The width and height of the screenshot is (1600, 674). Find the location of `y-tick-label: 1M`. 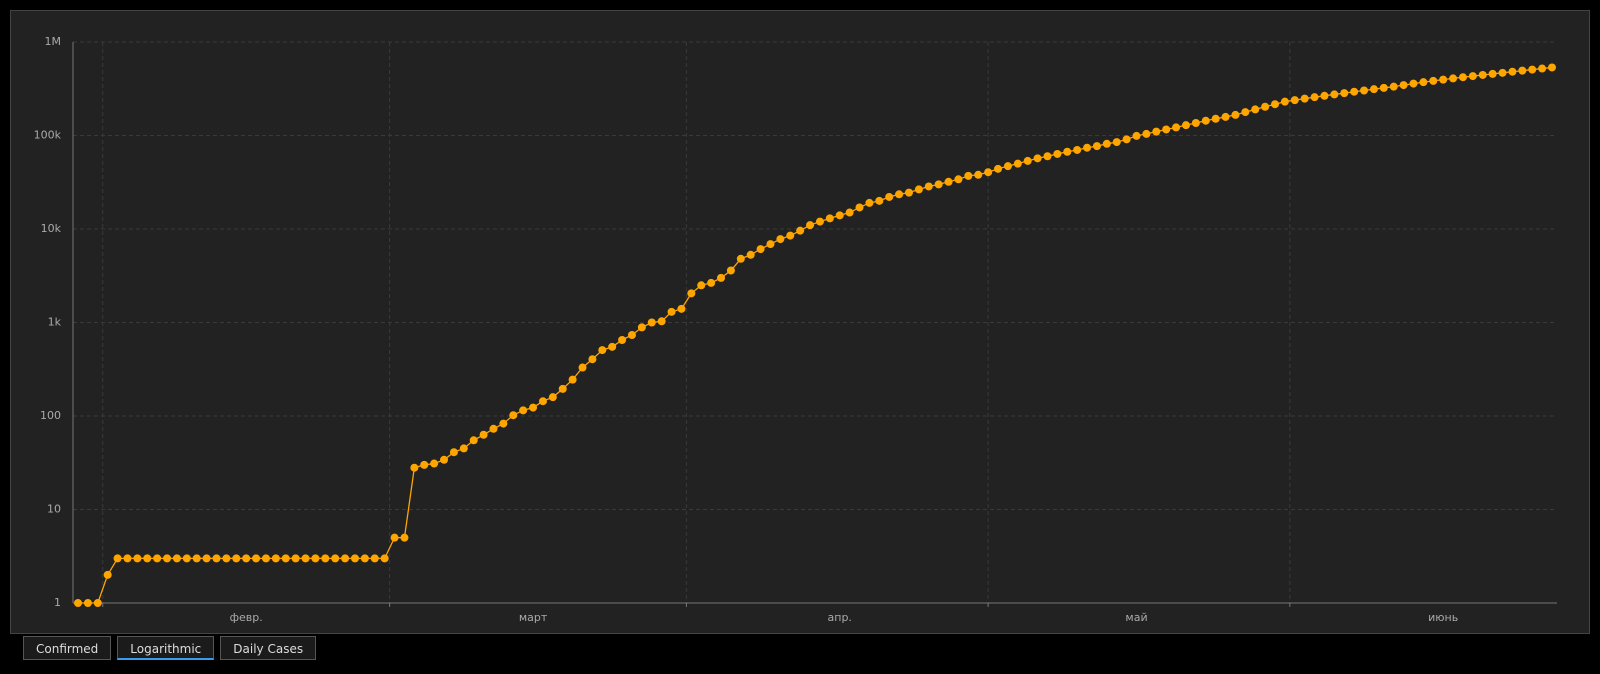

y-tick-label: 1M is located at coordinates (53, 41).